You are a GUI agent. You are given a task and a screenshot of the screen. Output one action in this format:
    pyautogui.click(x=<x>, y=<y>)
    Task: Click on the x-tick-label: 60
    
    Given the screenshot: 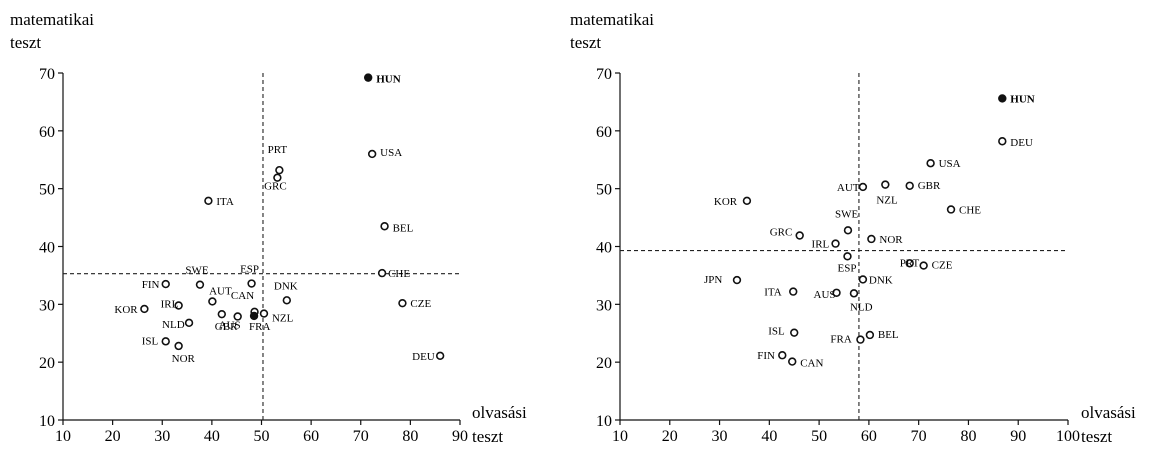 What is the action you would take?
    pyautogui.click(x=311, y=436)
    